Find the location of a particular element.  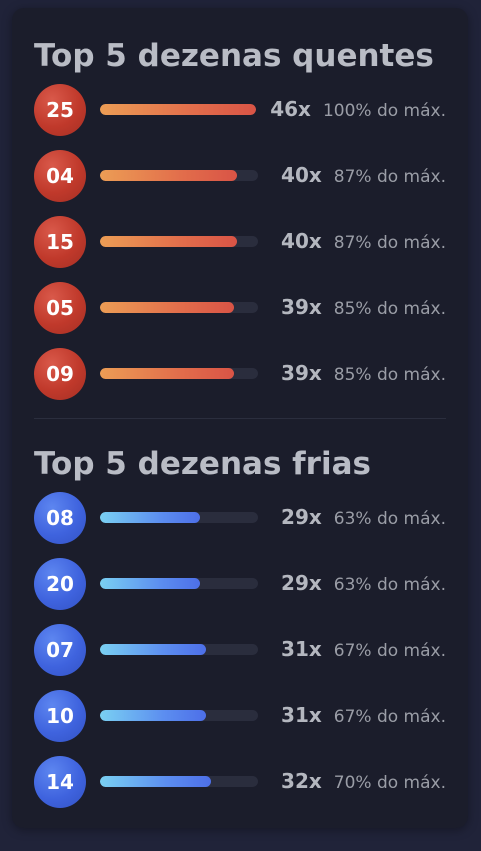

hot-number-row: 09 39x 85% do máx. is located at coordinates (240, 379).